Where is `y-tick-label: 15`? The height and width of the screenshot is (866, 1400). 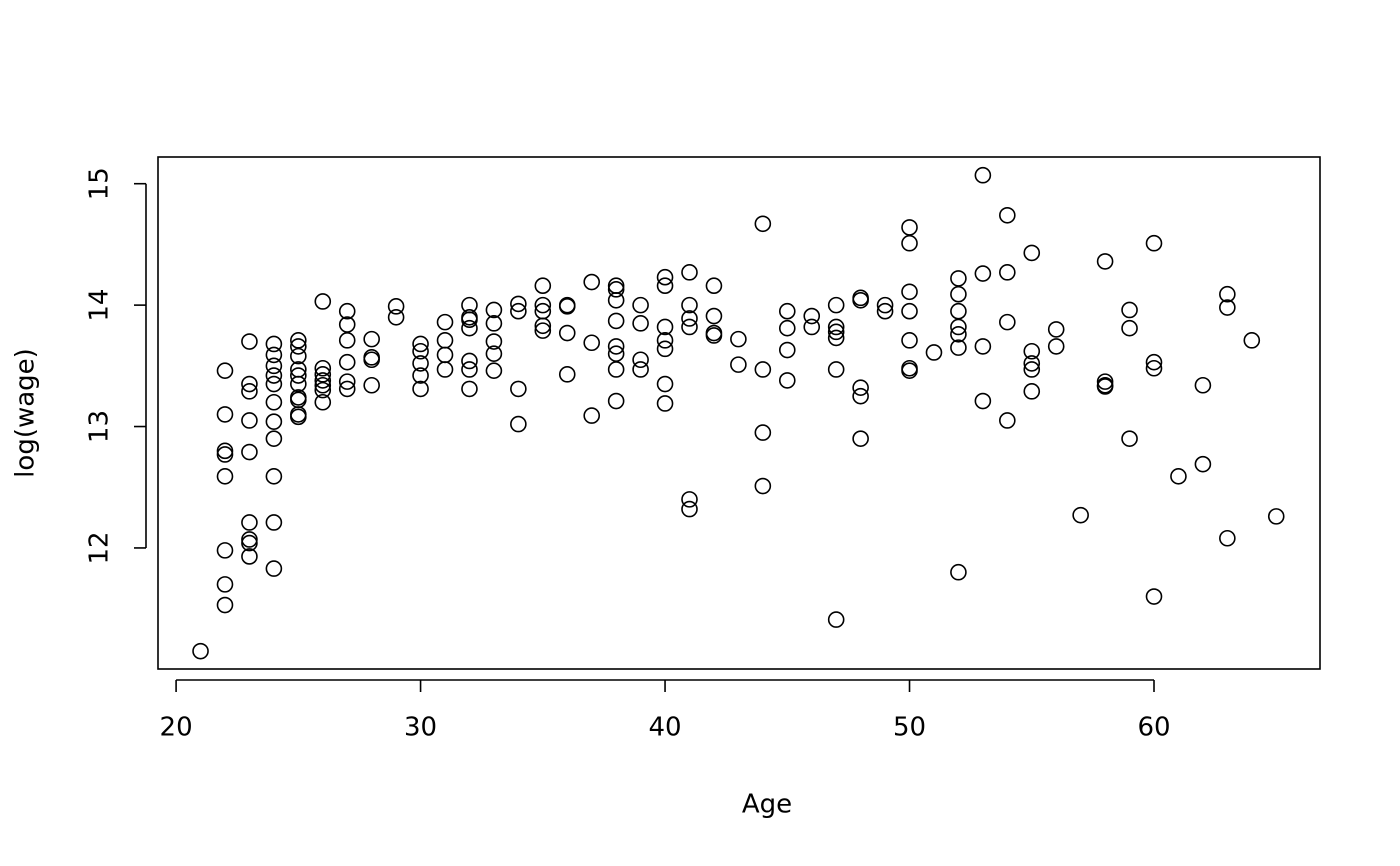 y-tick-label: 15 is located at coordinates (100, 183).